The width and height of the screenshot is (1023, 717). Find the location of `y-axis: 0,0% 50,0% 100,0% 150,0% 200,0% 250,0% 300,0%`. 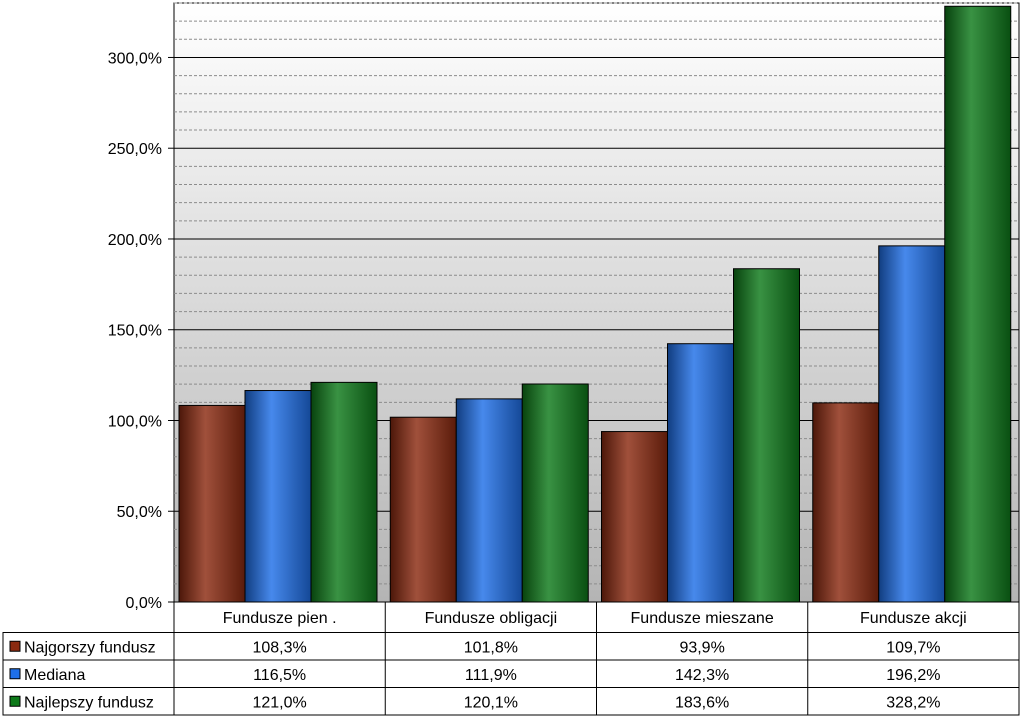

y-axis: 0,0% 50,0% 100,0% 150,0% 200,0% 250,0% 300,0% is located at coordinates (141, 331).